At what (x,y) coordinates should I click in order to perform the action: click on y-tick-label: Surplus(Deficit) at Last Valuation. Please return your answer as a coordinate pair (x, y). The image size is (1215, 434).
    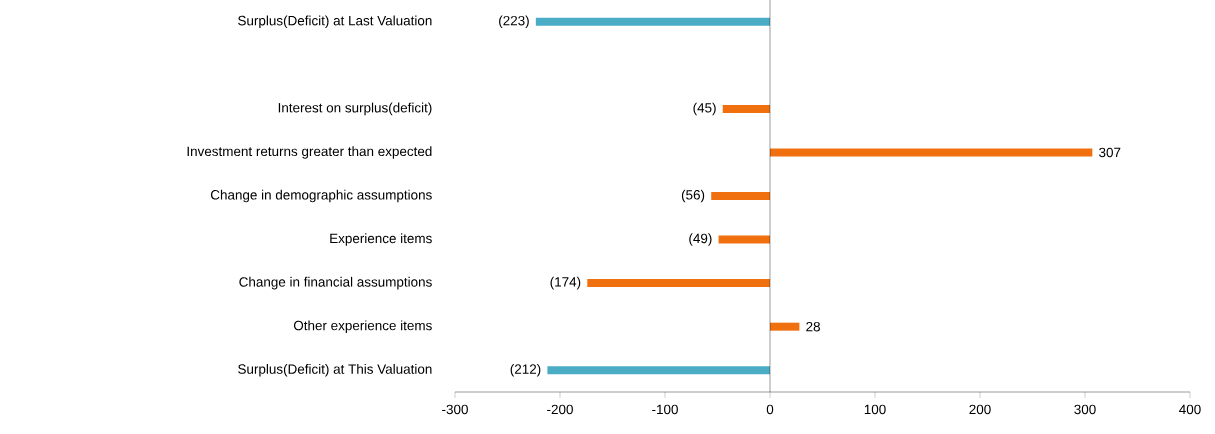
    Looking at the image, I should click on (335, 22).